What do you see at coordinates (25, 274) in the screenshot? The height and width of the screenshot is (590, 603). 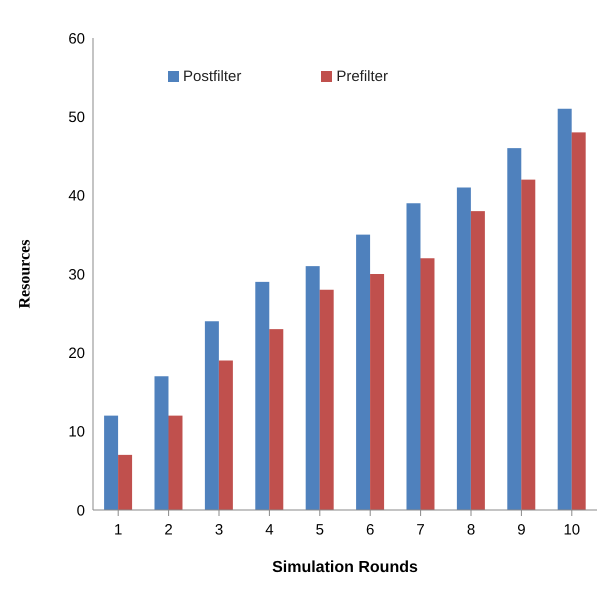 I see `y-axis-title: Resources` at bounding box center [25, 274].